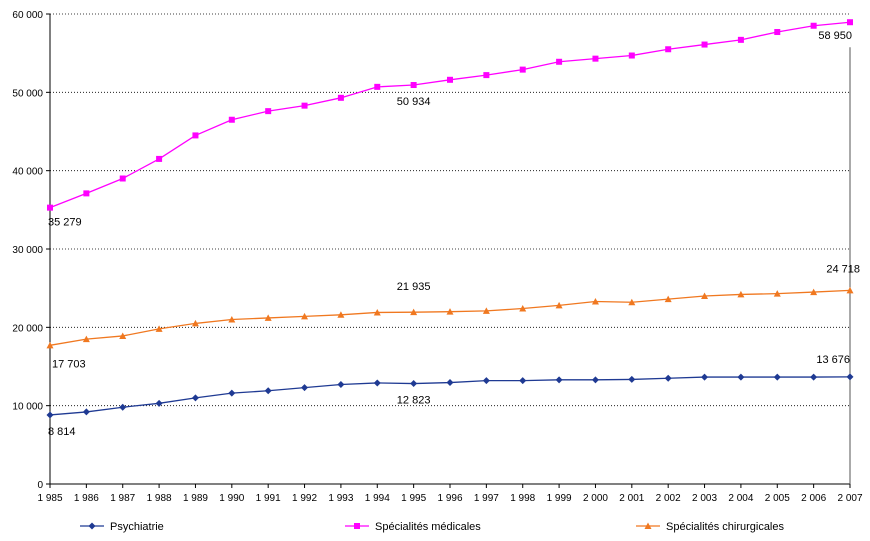 The image size is (870, 541). What do you see at coordinates (648, 525) in the screenshot?
I see `legend-marker-specialites-chirurgicales` at bounding box center [648, 525].